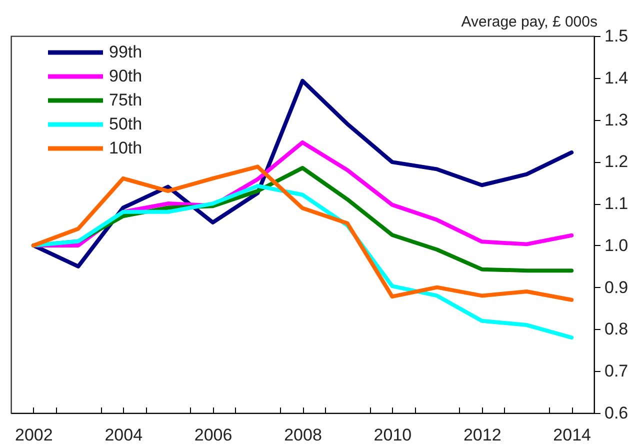  I want to click on x-tick-label: 2004, so click(123, 435).